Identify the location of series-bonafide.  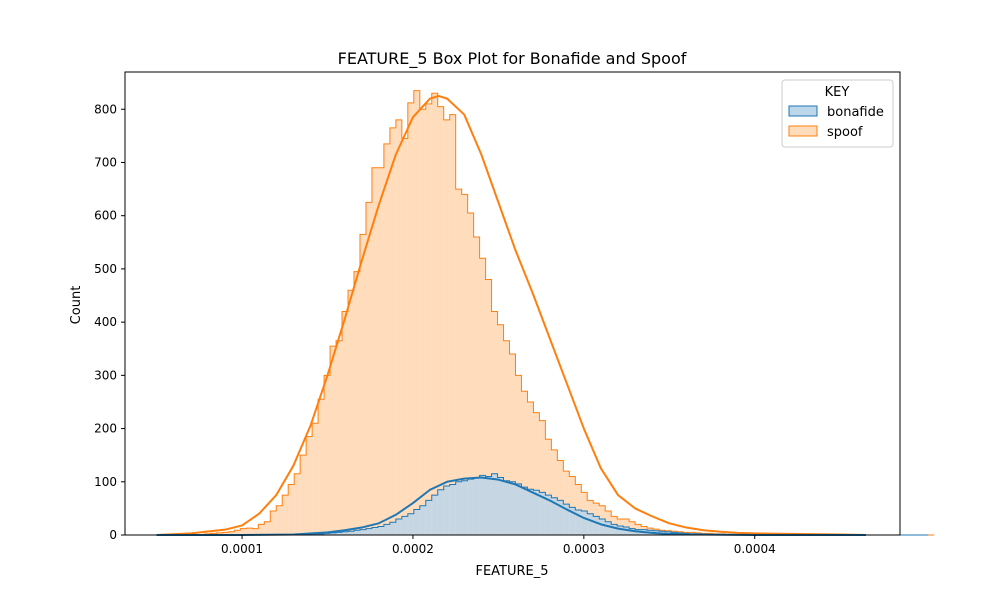
(542, 504).